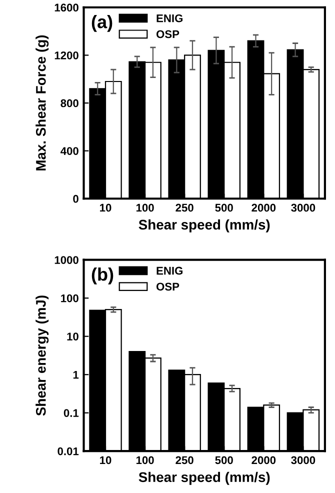  Describe the element at coordinates (66, 55) in the screenshot. I see `y-tick-label: 1200` at that location.